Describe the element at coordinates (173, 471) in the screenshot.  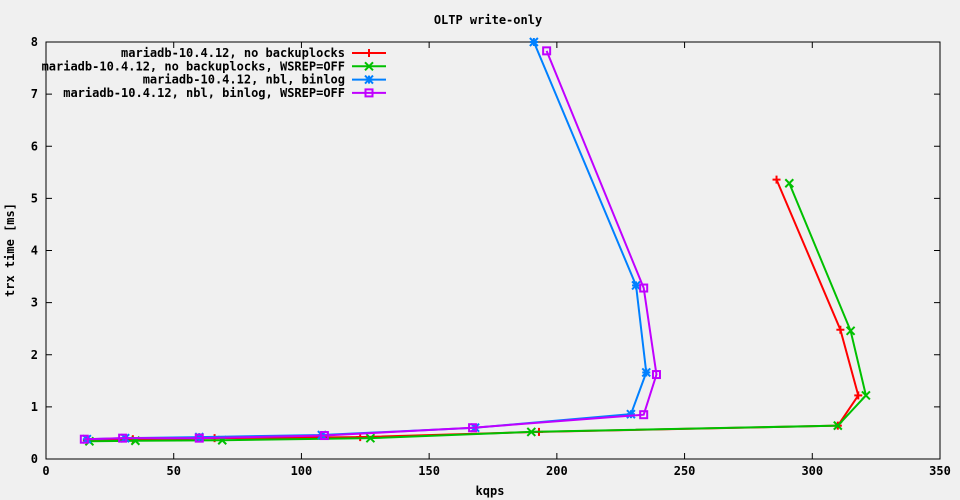
I see `x-tick-label: 50` at that location.